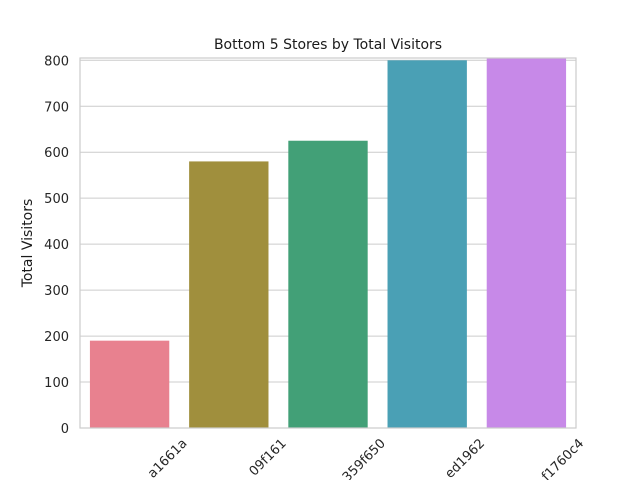 This screenshot has width=640, height=480. What do you see at coordinates (465, 458) in the screenshot?
I see `x-tick-label: ed1962` at bounding box center [465, 458].